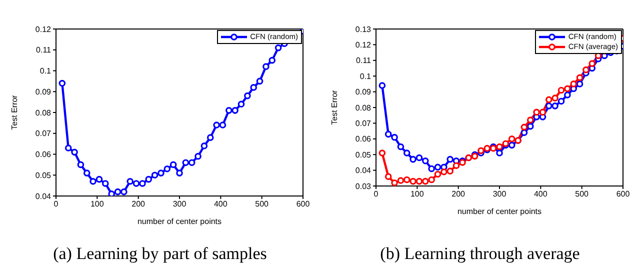 This screenshot has height=271, width=640. What do you see at coordinates (363, 186) in the screenshot?
I see `y-tick-label: 0.03` at bounding box center [363, 186].